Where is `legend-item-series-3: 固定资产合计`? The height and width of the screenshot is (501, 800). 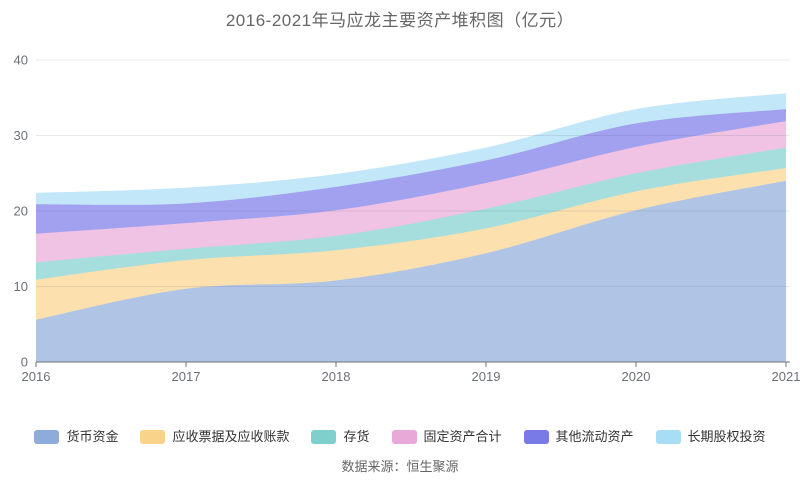
legend-item-series-3: 固定资产合计 is located at coordinates (446, 436).